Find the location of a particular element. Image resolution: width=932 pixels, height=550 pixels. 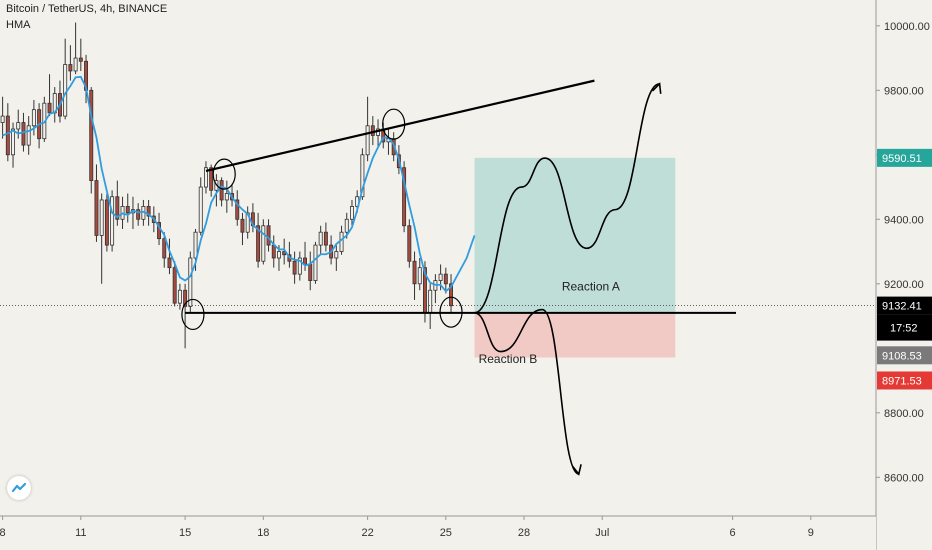

reaction-b-path-arrowhead is located at coordinates (576, 470).